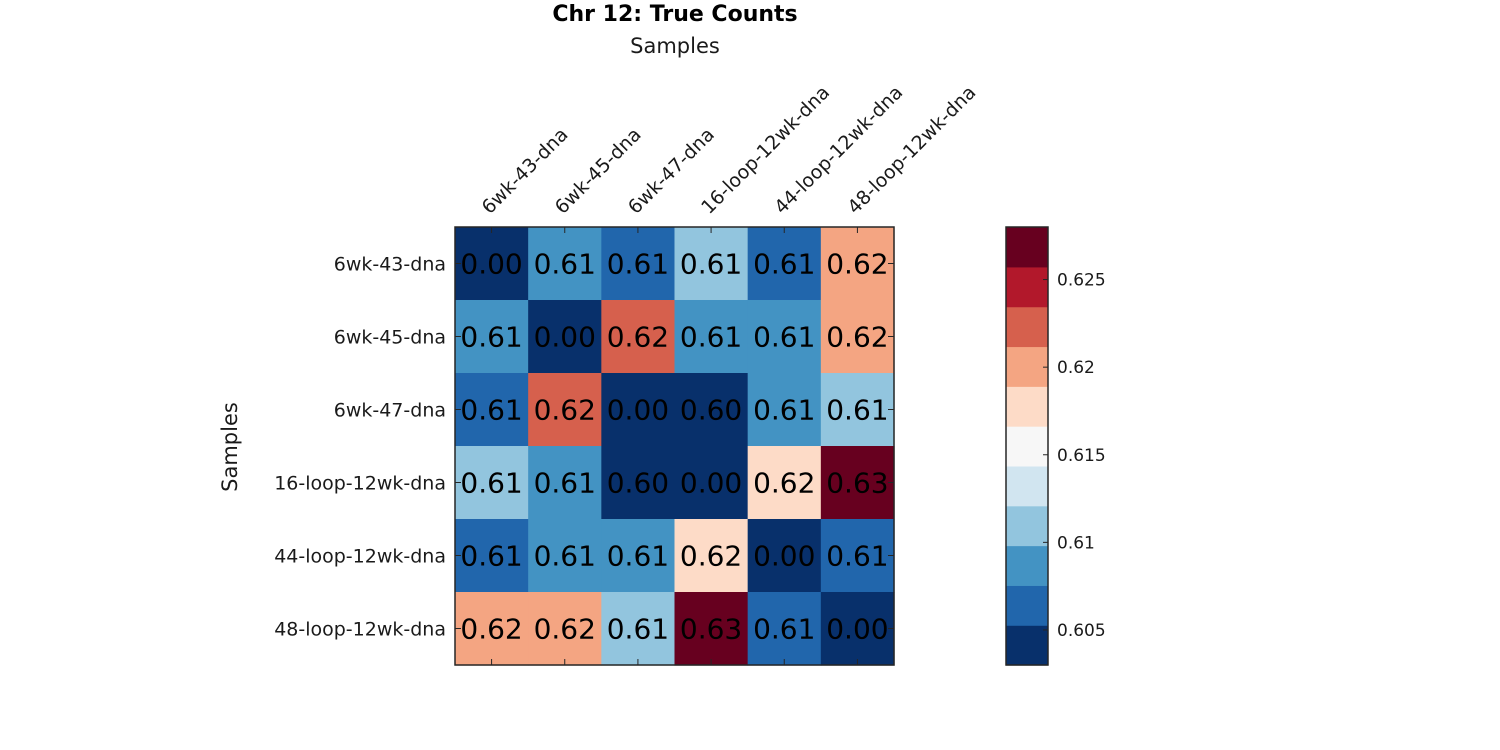  What do you see at coordinates (674, 14) in the screenshot?
I see `chart-title: Chr 12: True Counts` at bounding box center [674, 14].